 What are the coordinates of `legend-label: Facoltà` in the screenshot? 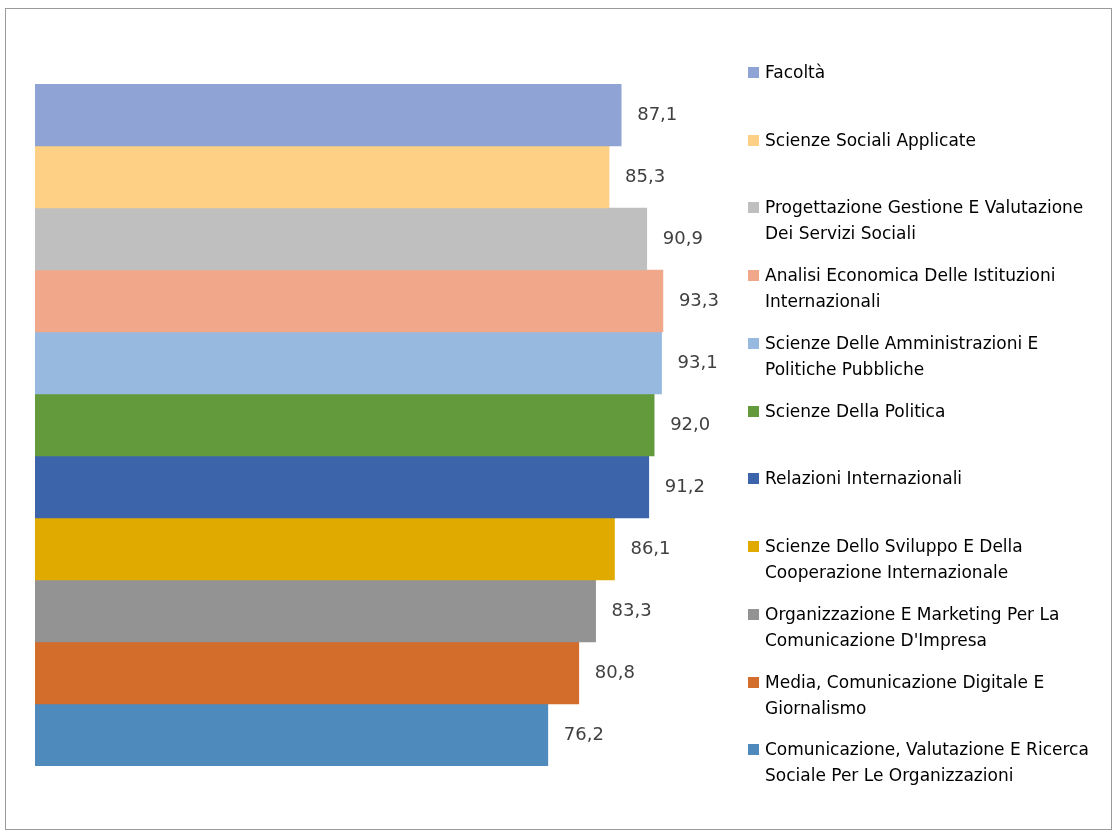 It's located at (796, 72).